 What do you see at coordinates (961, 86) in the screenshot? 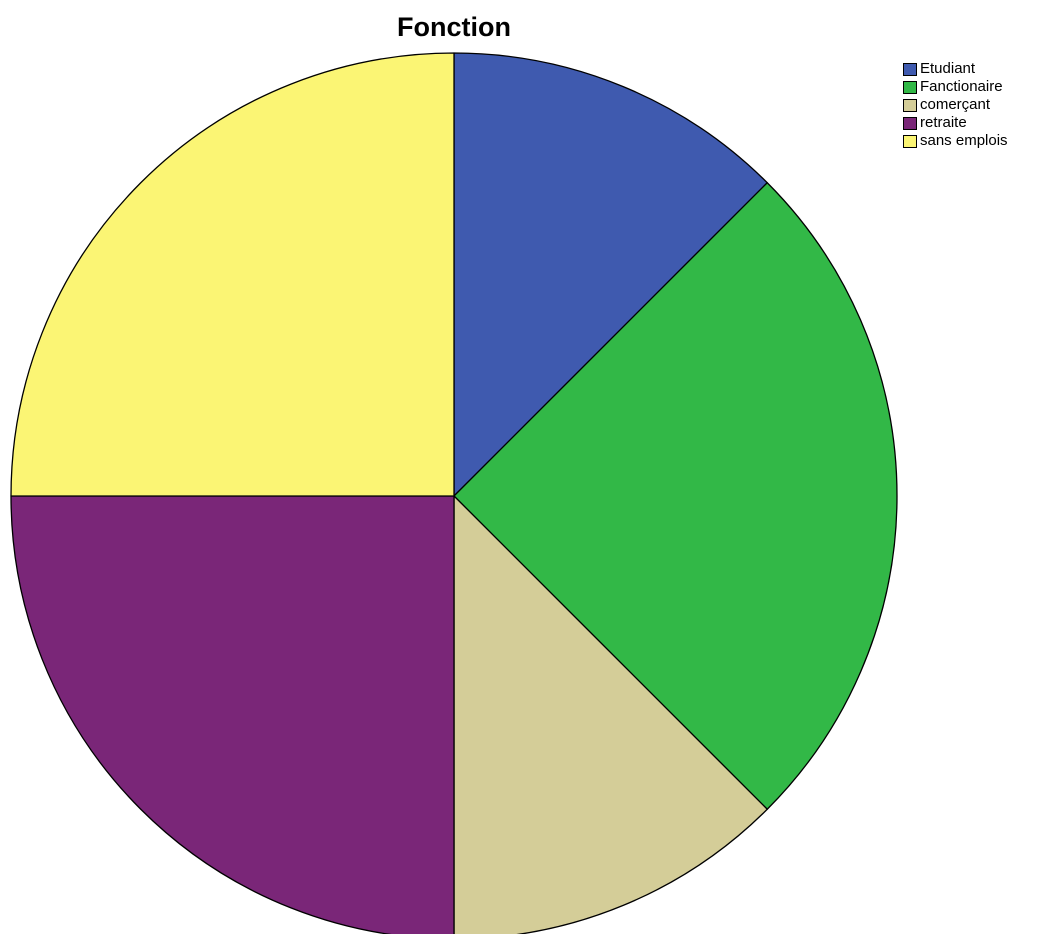
I see `legend-label: Fanctionaire` at bounding box center [961, 86].